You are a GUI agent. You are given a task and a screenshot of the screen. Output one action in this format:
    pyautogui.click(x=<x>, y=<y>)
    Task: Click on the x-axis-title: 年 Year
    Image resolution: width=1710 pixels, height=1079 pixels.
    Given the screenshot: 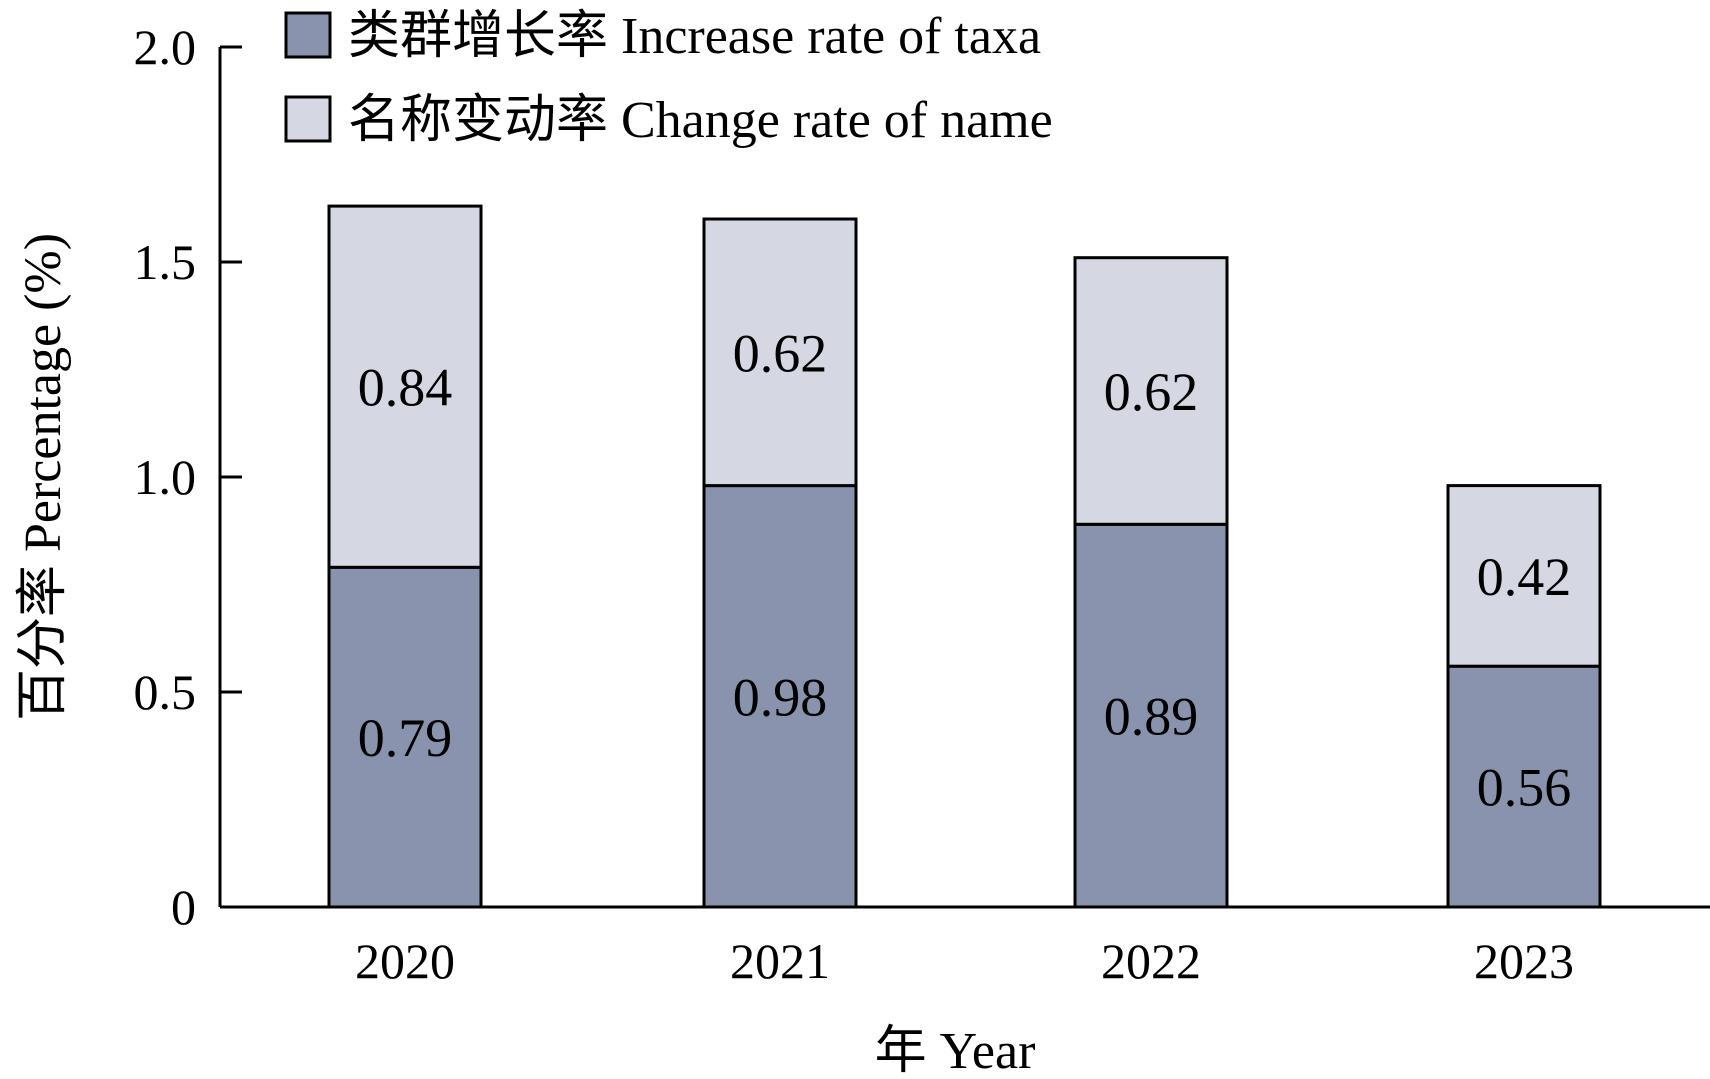 What is the action you would take?
    pyautogui.click(x=955, y=1051)
    